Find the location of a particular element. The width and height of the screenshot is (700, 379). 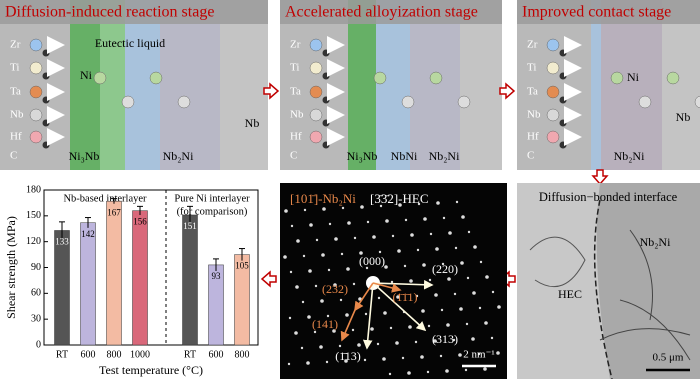

phase-label: NbNi is located at coordinates (404, 156).